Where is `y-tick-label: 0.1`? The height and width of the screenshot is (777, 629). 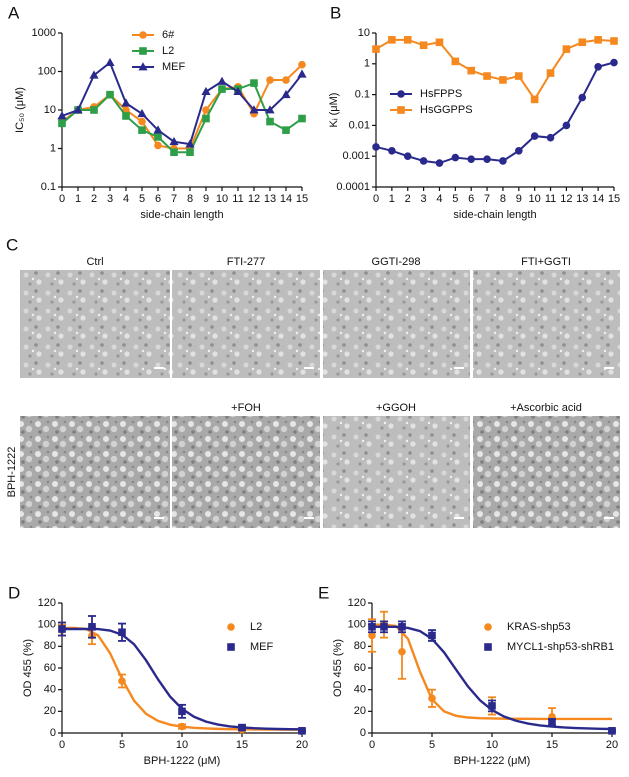 y-tick-label: 0.1 is located at coordinates (362, 95).